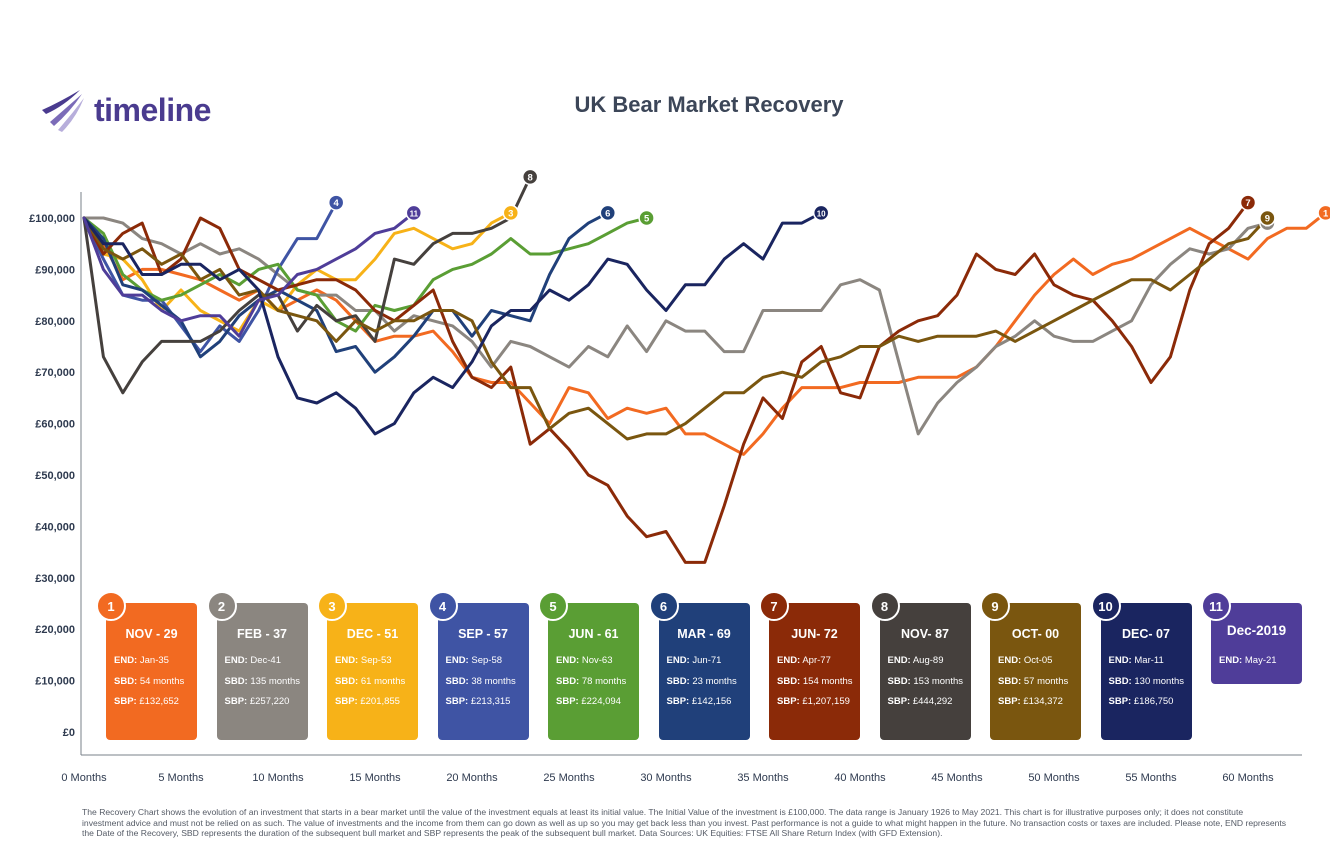 Image resolution: width=1330 pixels, height=850 pixels. I want to click on event-card-sbp: SBP: £132,652, so click(146, 701).